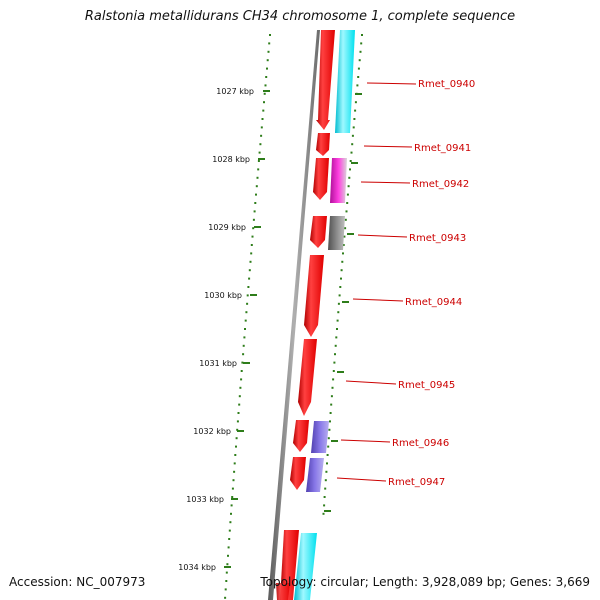 Image resolution: width=600 pixels, height=600 pixels. What do you see at coordinates (437, 238) in the screenshot?
I see `gene-label-rmet-0943: Rmet_0943` at bounding box center [437, 238].